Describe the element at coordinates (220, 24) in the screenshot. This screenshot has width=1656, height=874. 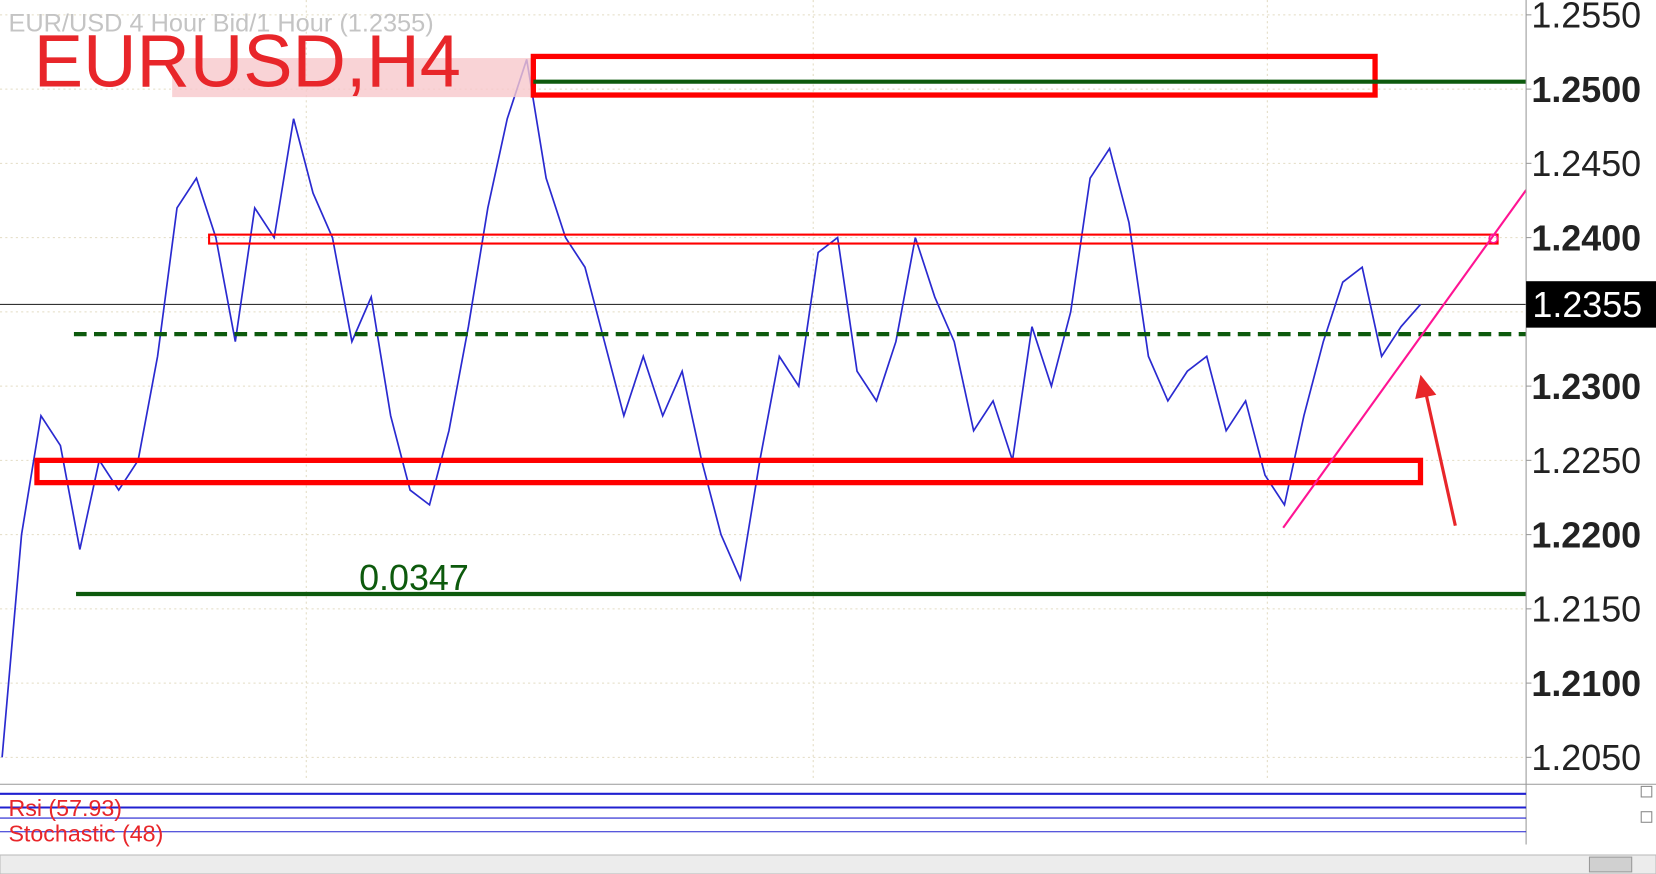
I see `header: EUR/USD 4 Hour Bid/1 Hour (1.2355)` at that location.